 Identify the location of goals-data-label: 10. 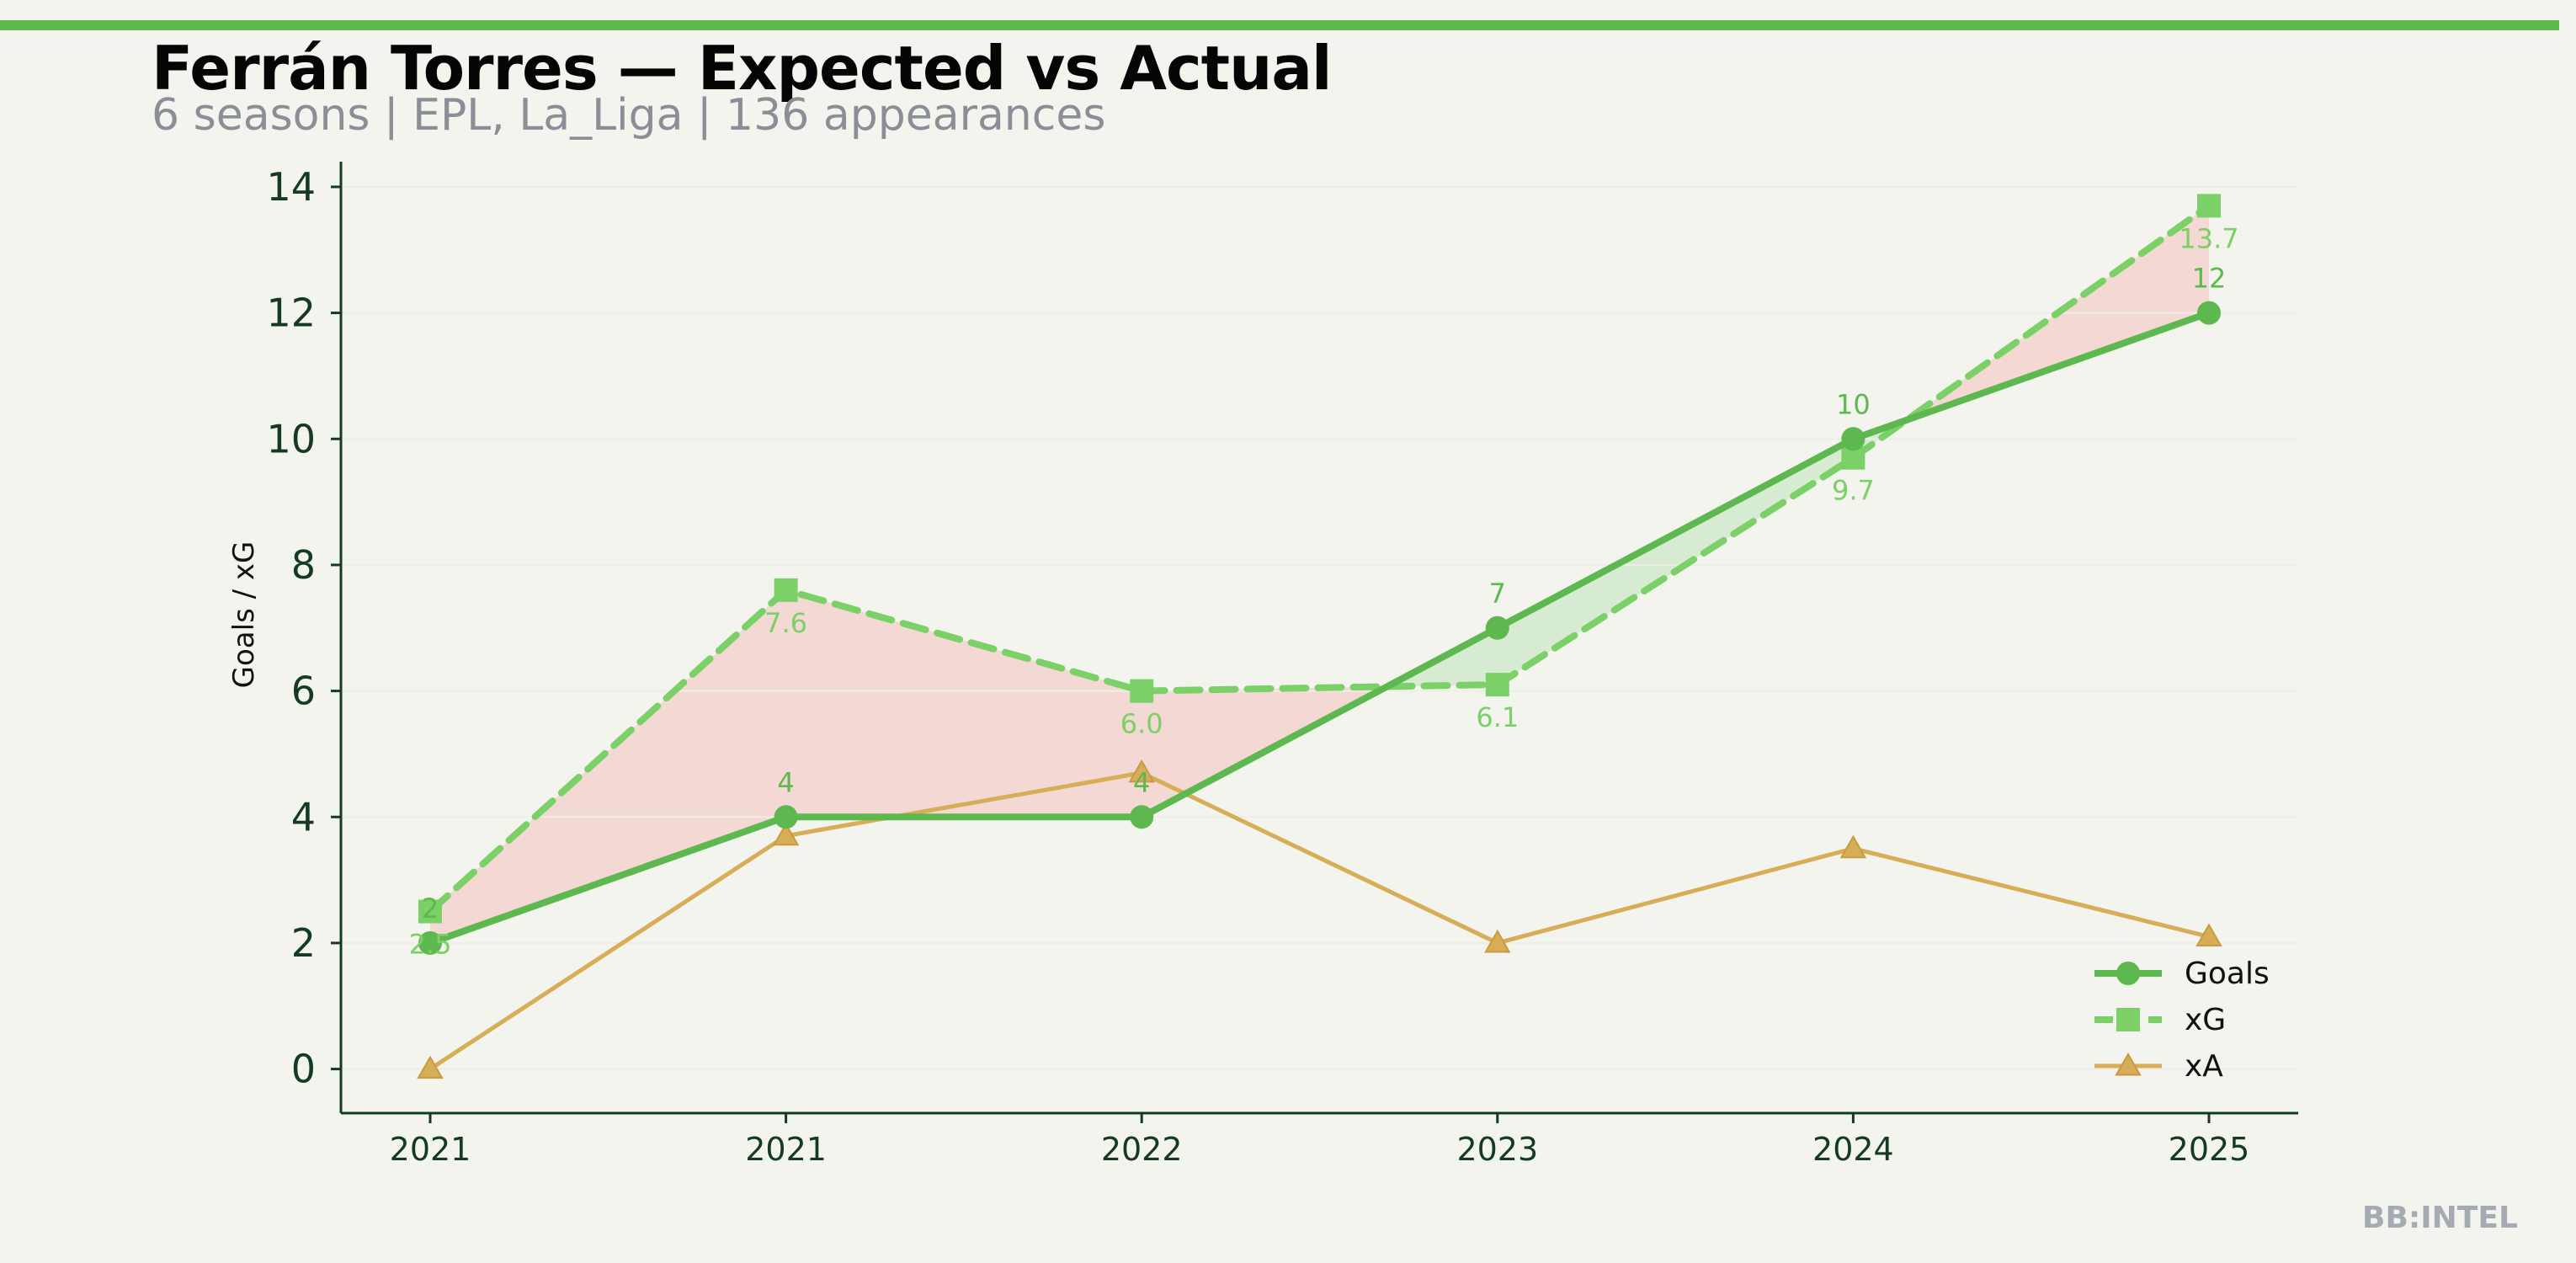
(1854, 404).